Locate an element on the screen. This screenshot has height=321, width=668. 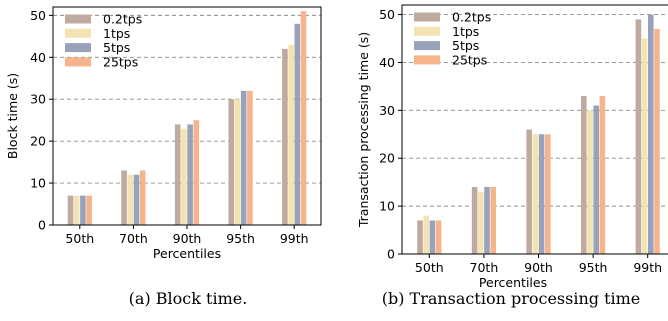
figure-caption: (b) Transaction processing time is located at coordinates (511, 298).